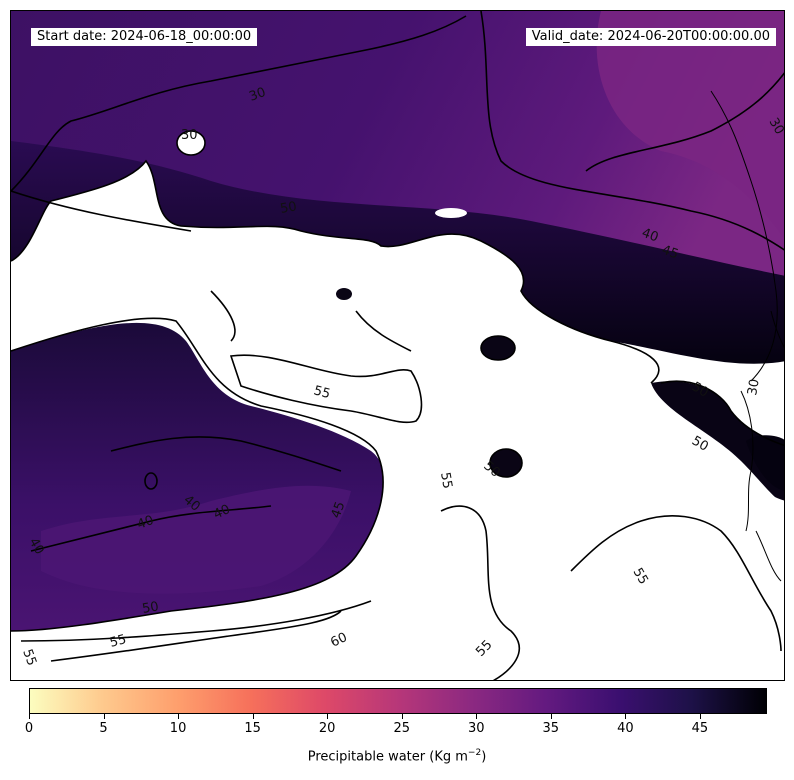 The height and width of the screenshot is (780, 794). What do you see at coordinates (327, 728) in the screenshot?
I see `colorbar-tick-label: 20` at bounding box center [327, 728].